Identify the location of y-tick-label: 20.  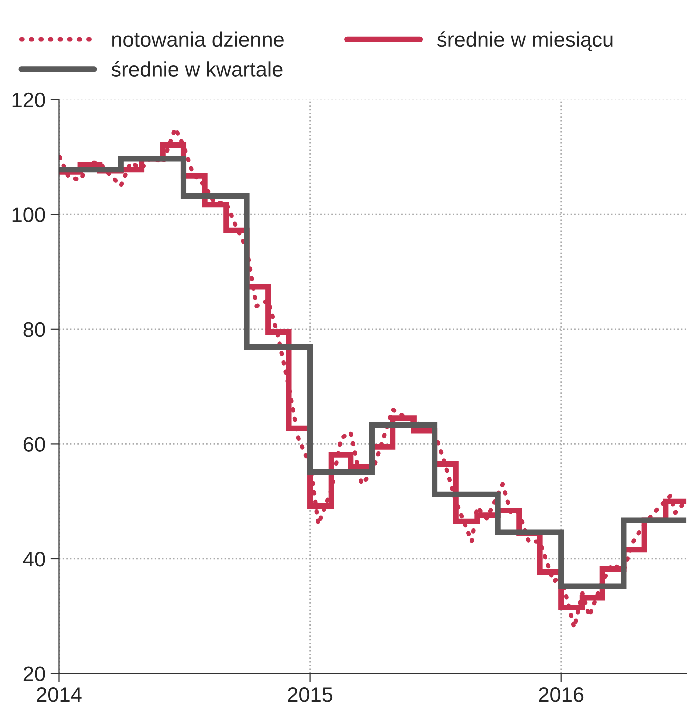
(35, 674).